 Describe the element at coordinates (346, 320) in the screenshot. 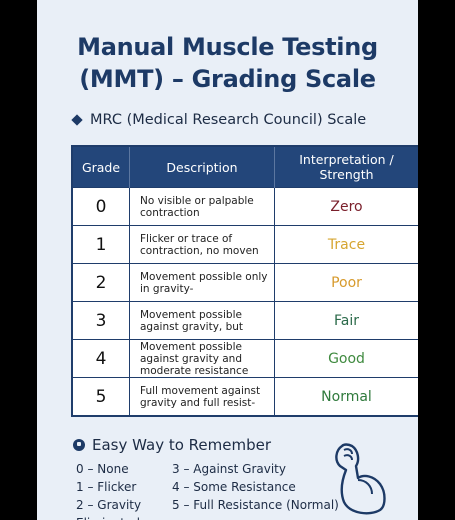

I see `interpretation-cell: Fair` at that location.